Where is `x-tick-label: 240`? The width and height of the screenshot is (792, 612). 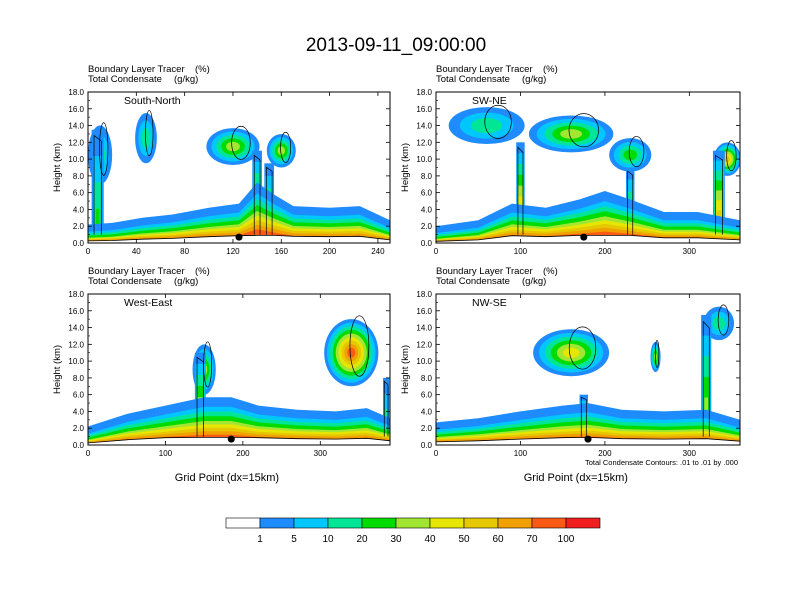 x-tick-label: 240 is located at coordinates (378, 251).